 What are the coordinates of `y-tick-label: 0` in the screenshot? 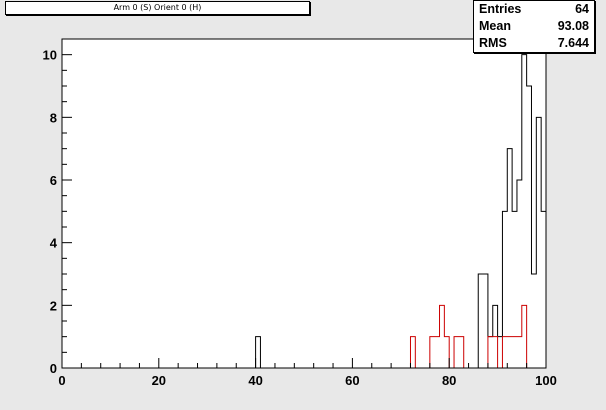 It's located at (53, 368).